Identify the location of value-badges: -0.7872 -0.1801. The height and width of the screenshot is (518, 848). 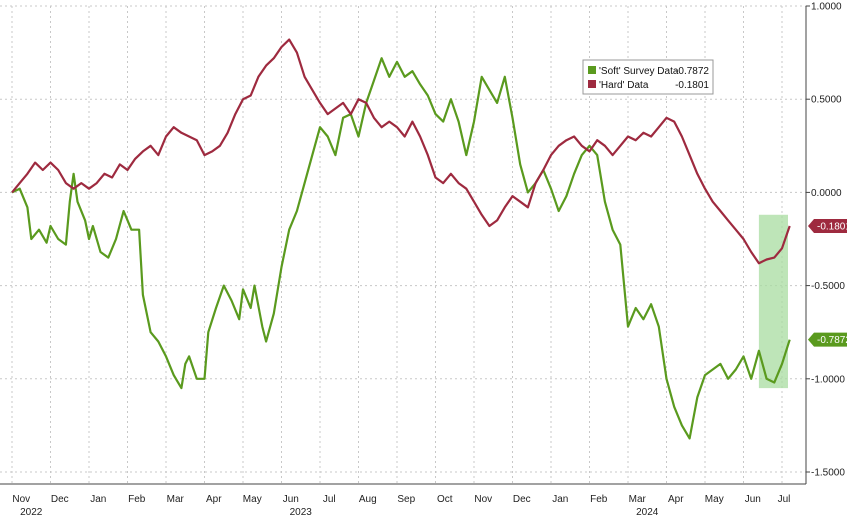
(828, 282).